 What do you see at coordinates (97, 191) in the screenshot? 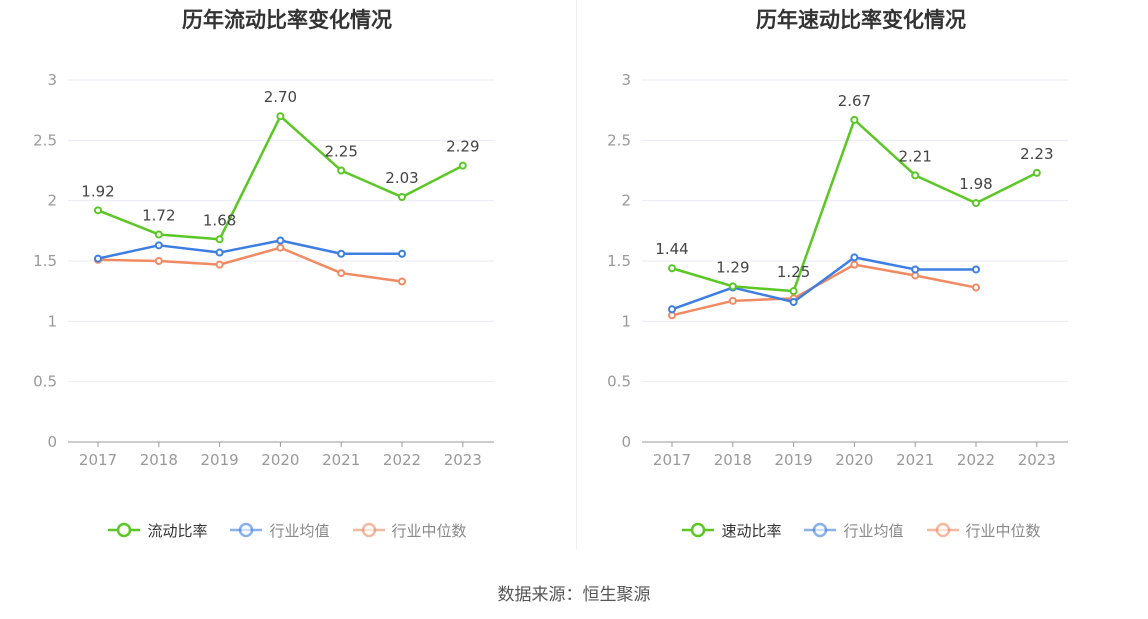
I see `data-label: 1.92` at bounding box center [97, 191].